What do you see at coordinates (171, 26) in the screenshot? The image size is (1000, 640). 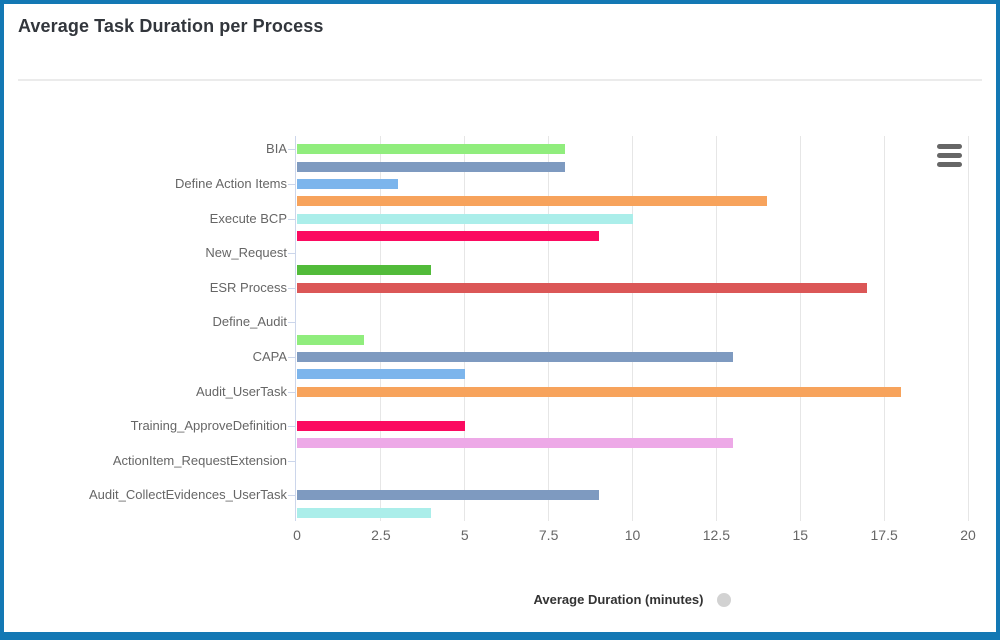 I see `page-title: Average Task Duration per Process` at bounding box center [171, 26].